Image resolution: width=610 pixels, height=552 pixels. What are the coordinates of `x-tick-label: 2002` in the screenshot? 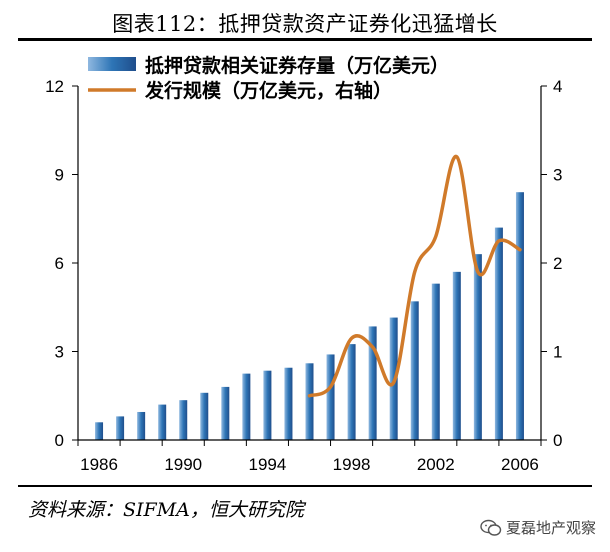 It's located at (436, 464).